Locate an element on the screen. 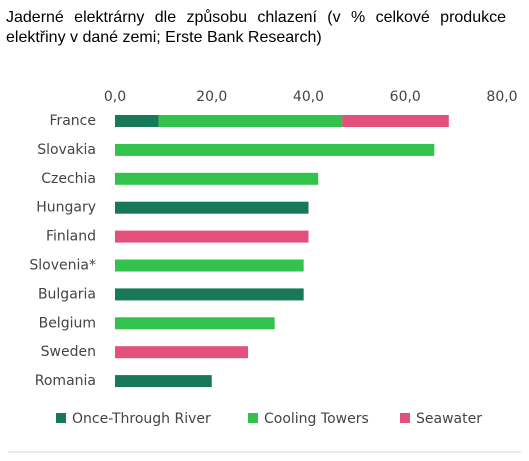 The width and height of the screenshot is (529, 461). y-tick-label: Bulgaria is located at coordinates (67, 294).